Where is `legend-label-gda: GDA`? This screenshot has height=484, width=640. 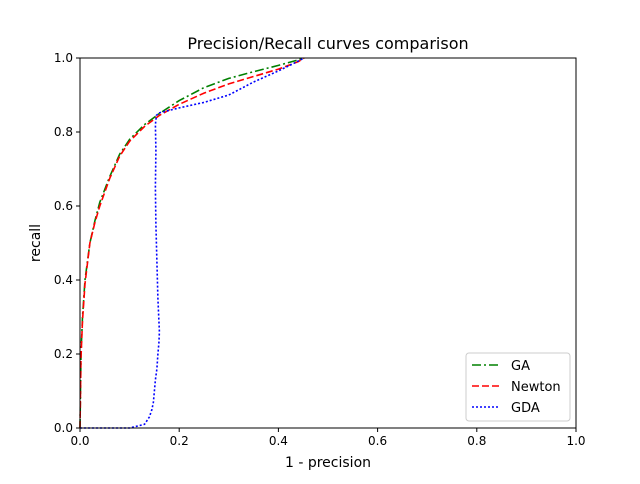
legend-label-gda: GDA is located at coordinates (525, 408).